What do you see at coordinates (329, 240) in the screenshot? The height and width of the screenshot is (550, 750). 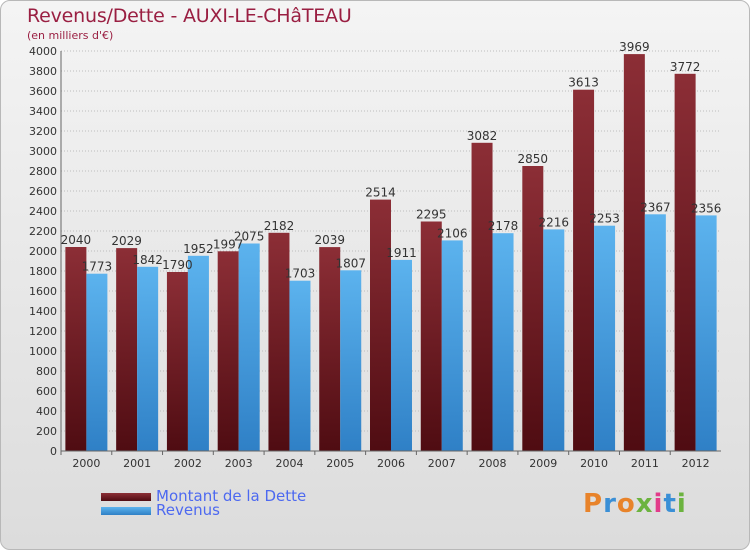 I see `data-label-dette: 2039` at bounding box center [329, 240].